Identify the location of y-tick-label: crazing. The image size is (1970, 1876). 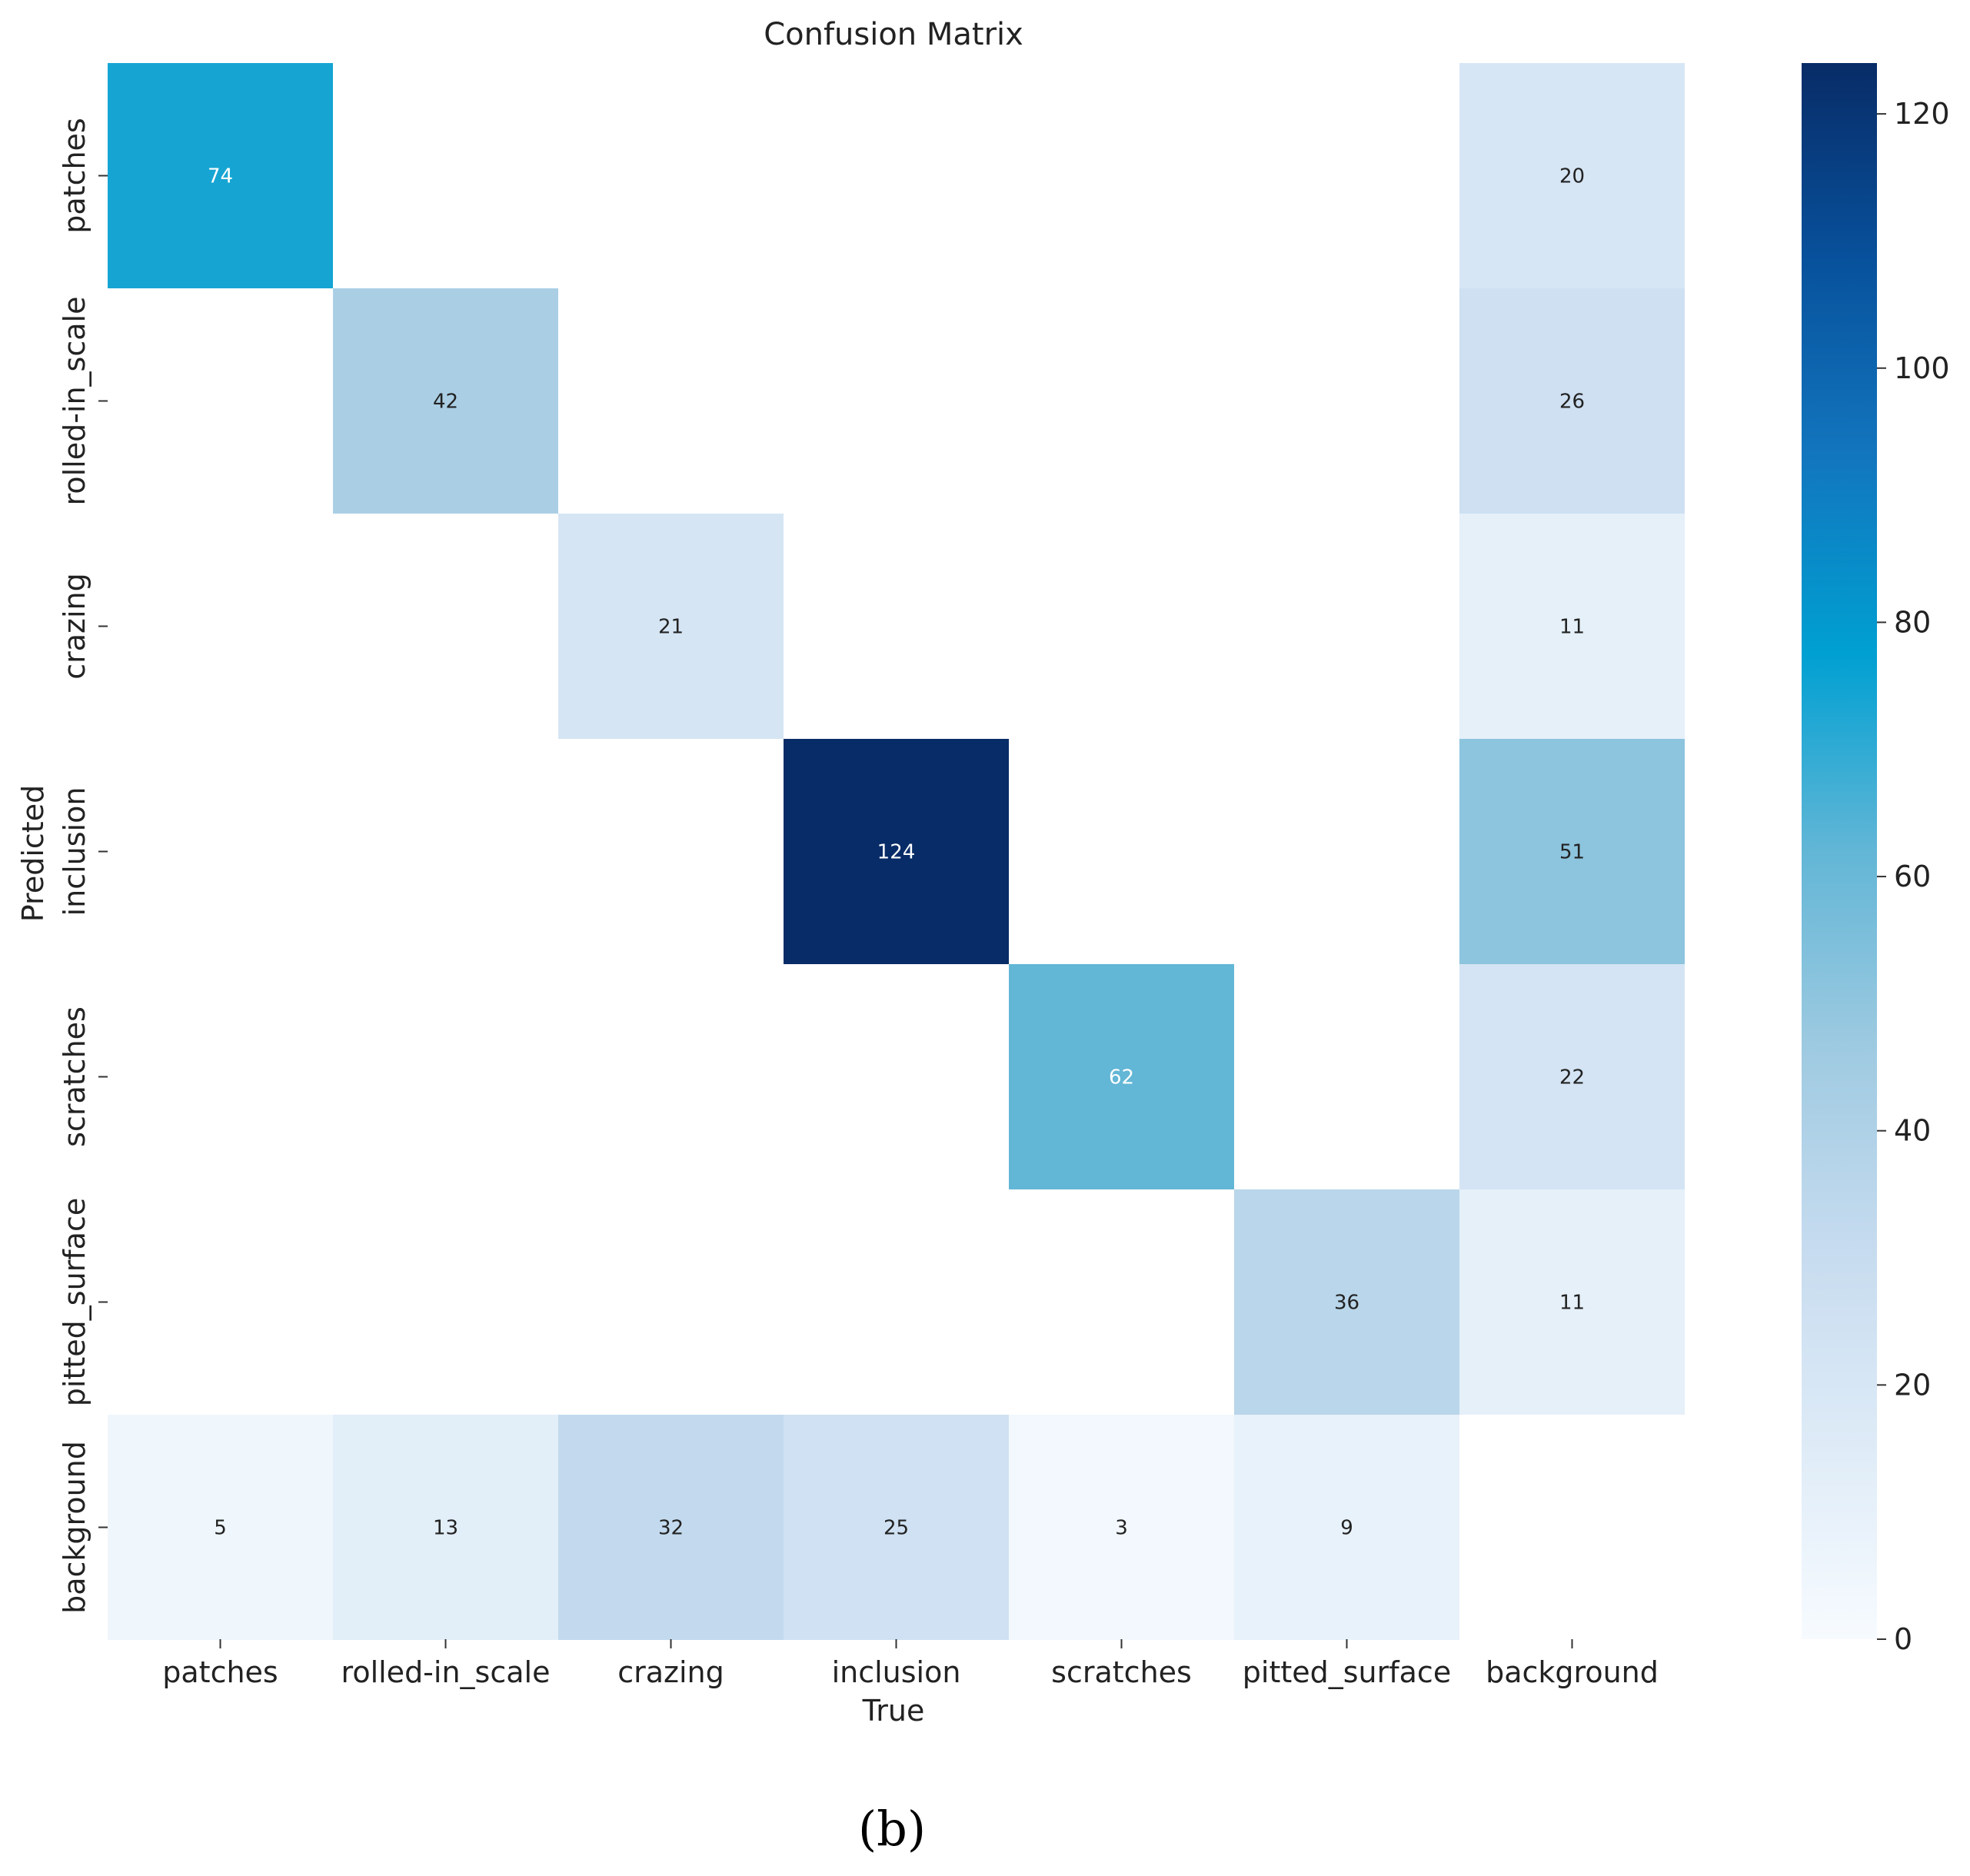
(75, 626).